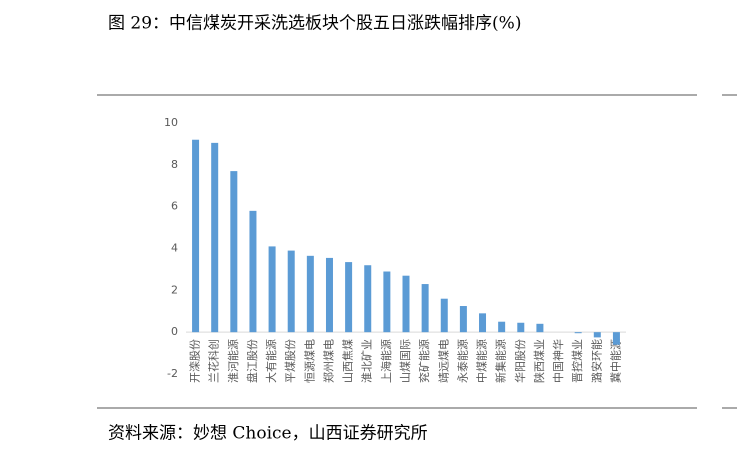  What do you see at coordinates (386, 361) in the screenshot?
I see `x-tick-label: 上海能源` at bounding box center [386, 361].